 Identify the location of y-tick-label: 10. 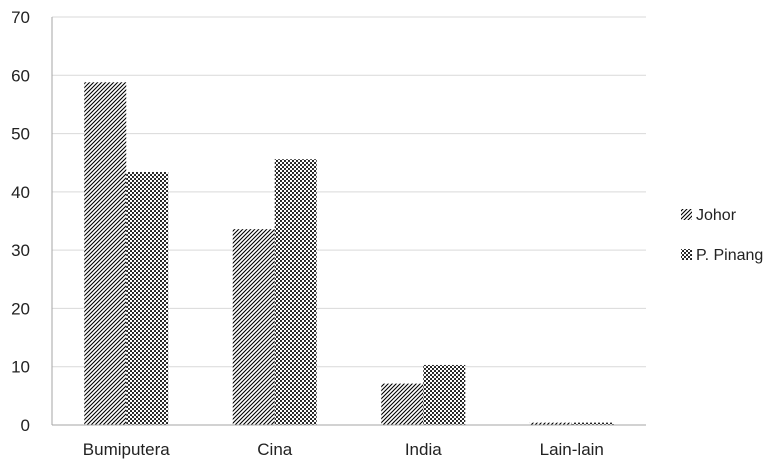
(20, 367).